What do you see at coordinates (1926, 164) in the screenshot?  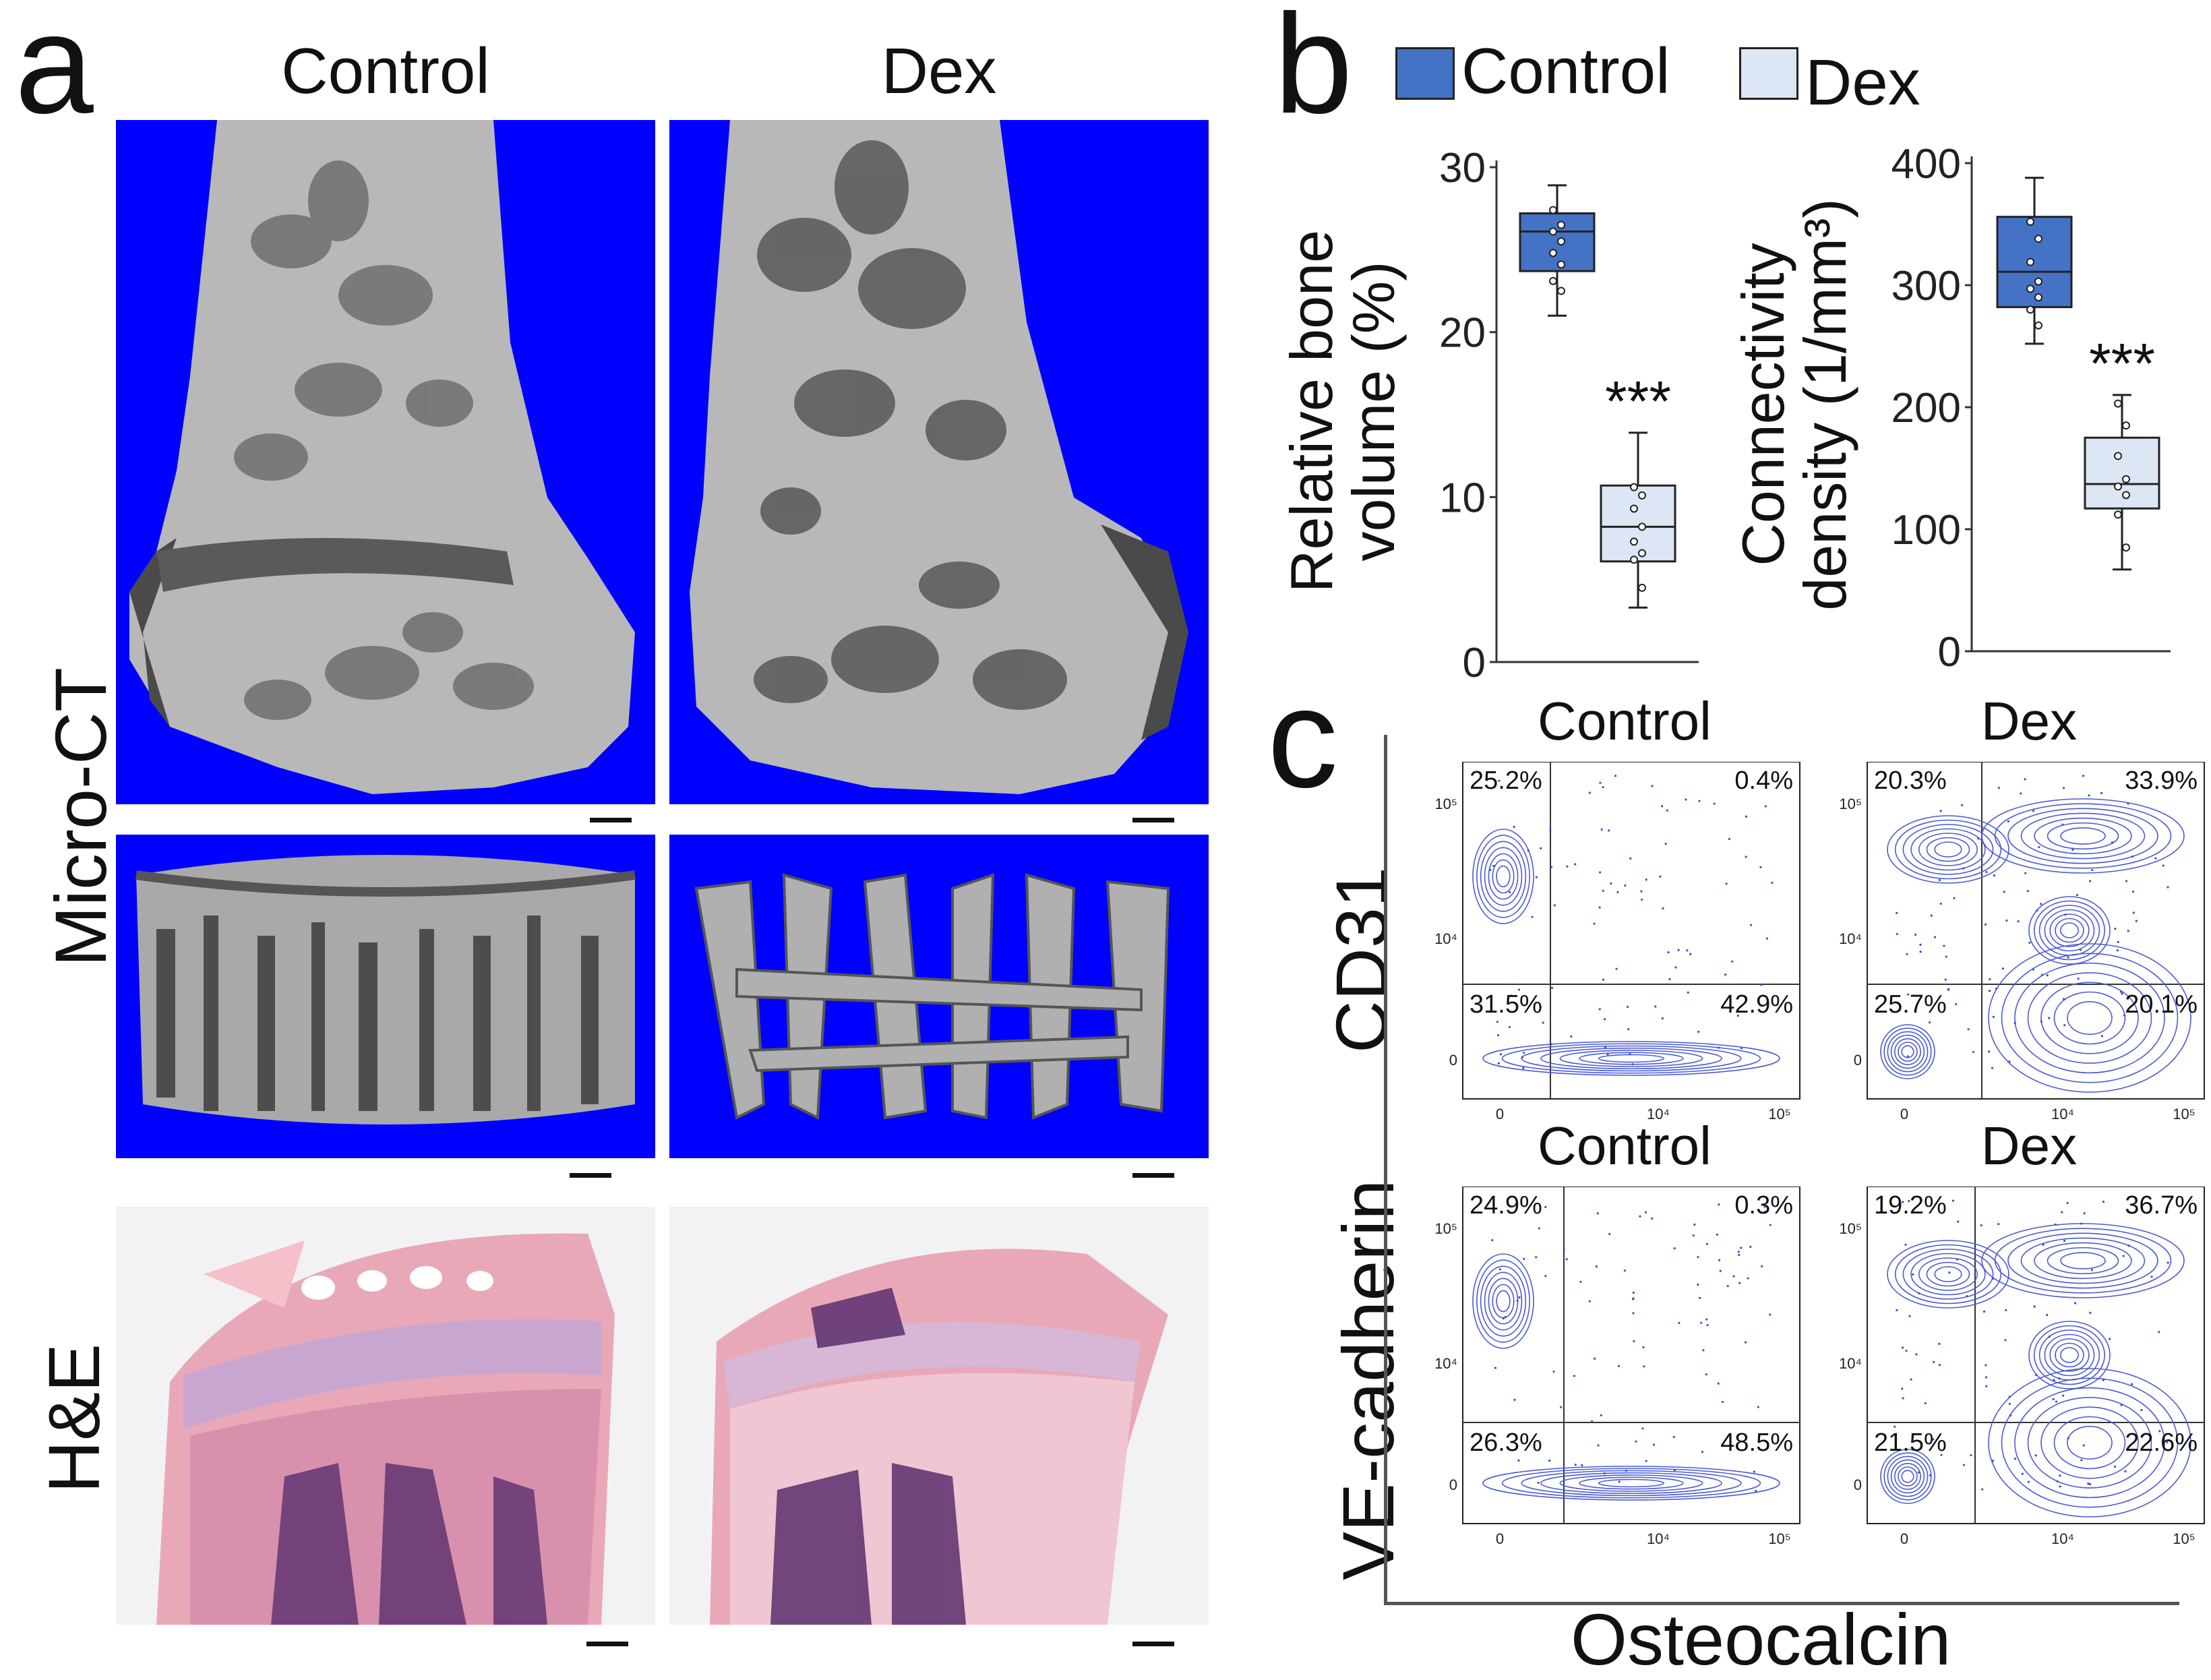 I see `y-tick-label: 400` at bounding box center [1926, 164].